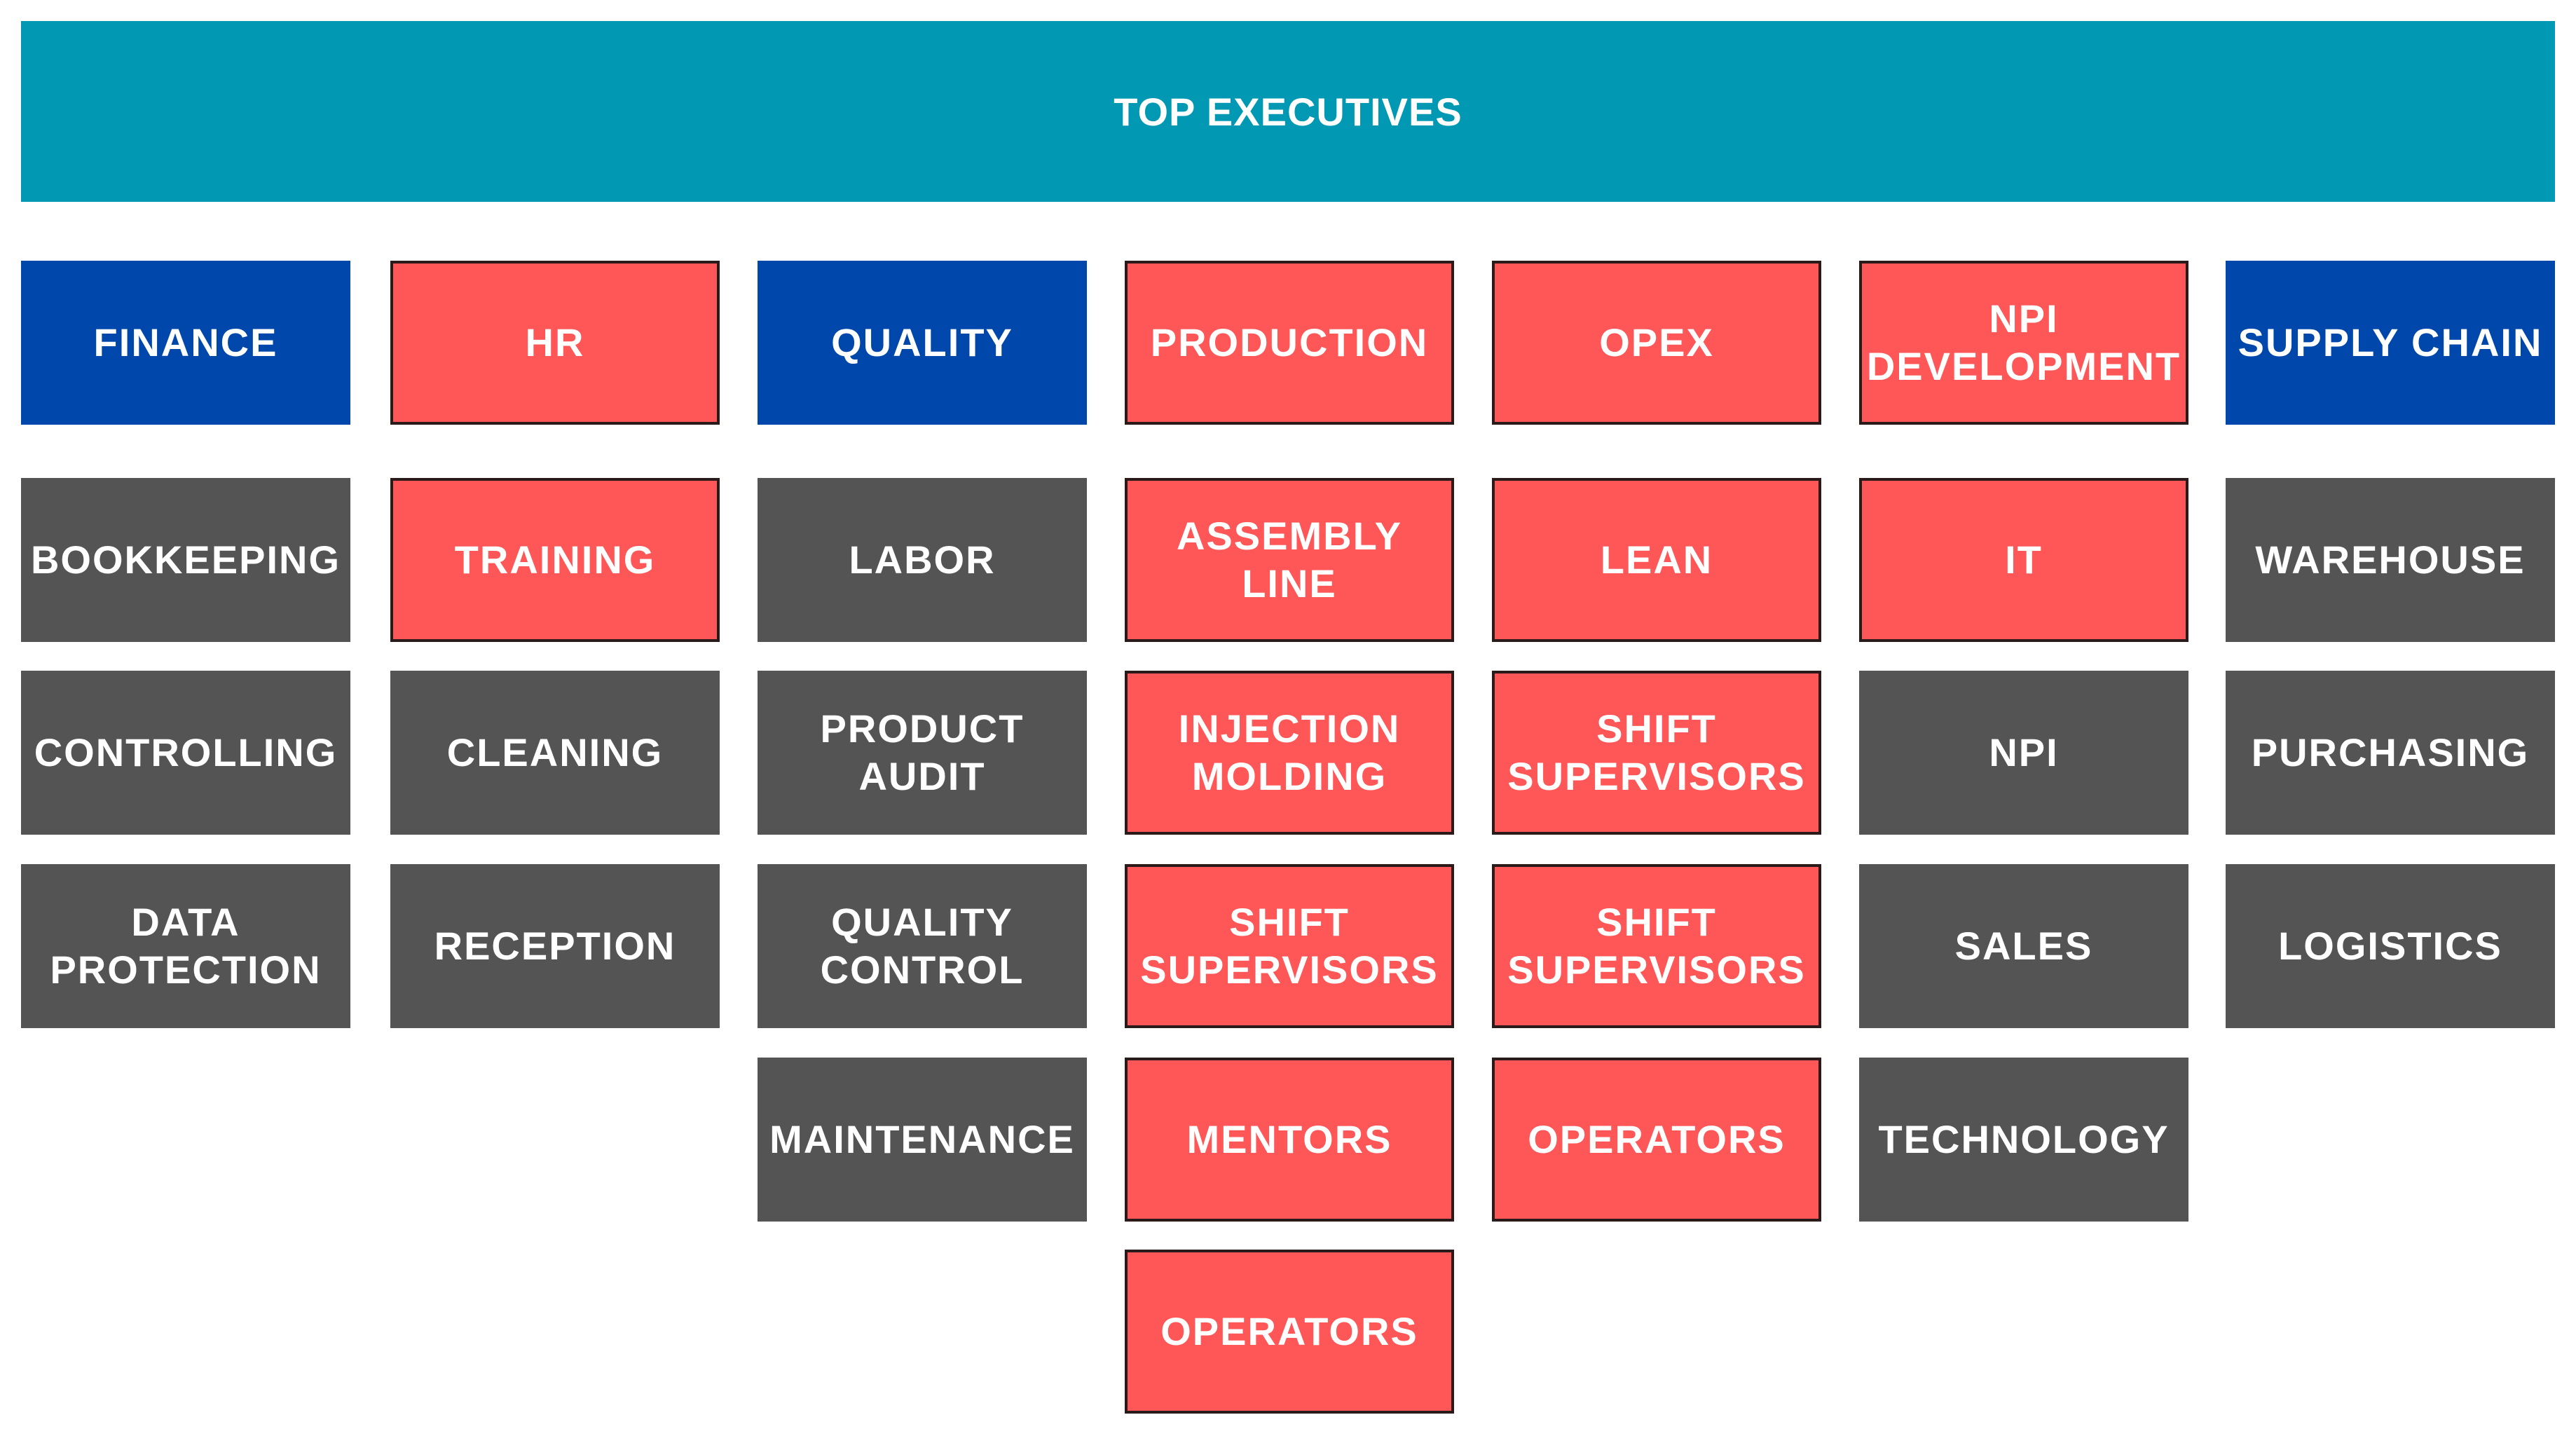 The height and width of the screenshot is (1436, 2576). Describe the element at coordinates (2024, 343) in the screenshot. I see `dept-npi-development: NPI DEVELOPMENT` at that location.